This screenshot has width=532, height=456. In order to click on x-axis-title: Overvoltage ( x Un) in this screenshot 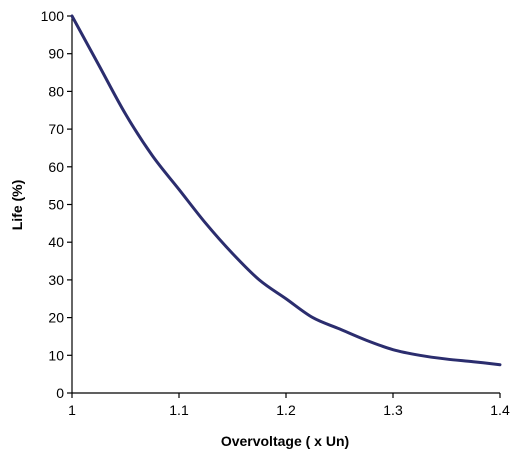, I will do `click(285, 441)`.